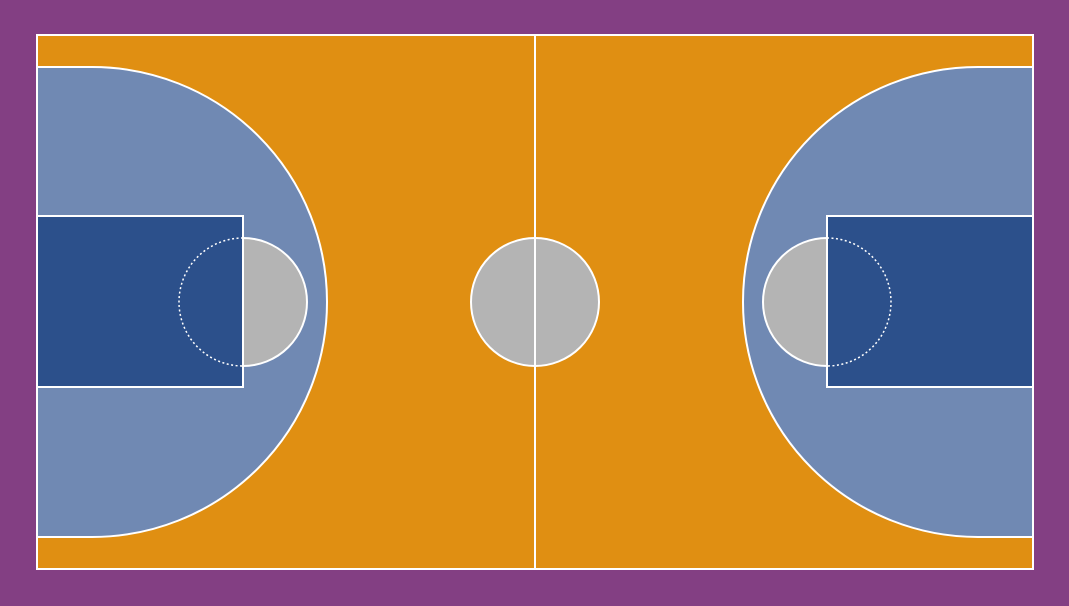 The height and width of the screenshot is (606, 1069). I want to click on right-free-throw-circle, so click(795, 302).